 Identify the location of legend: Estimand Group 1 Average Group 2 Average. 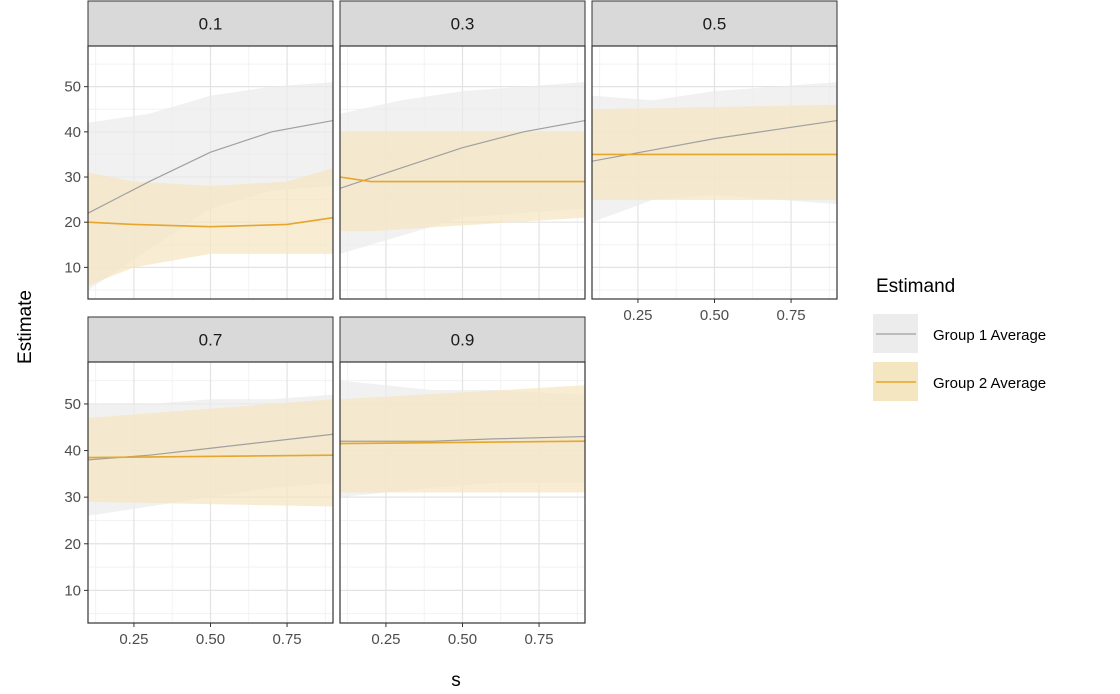
(959, 338).